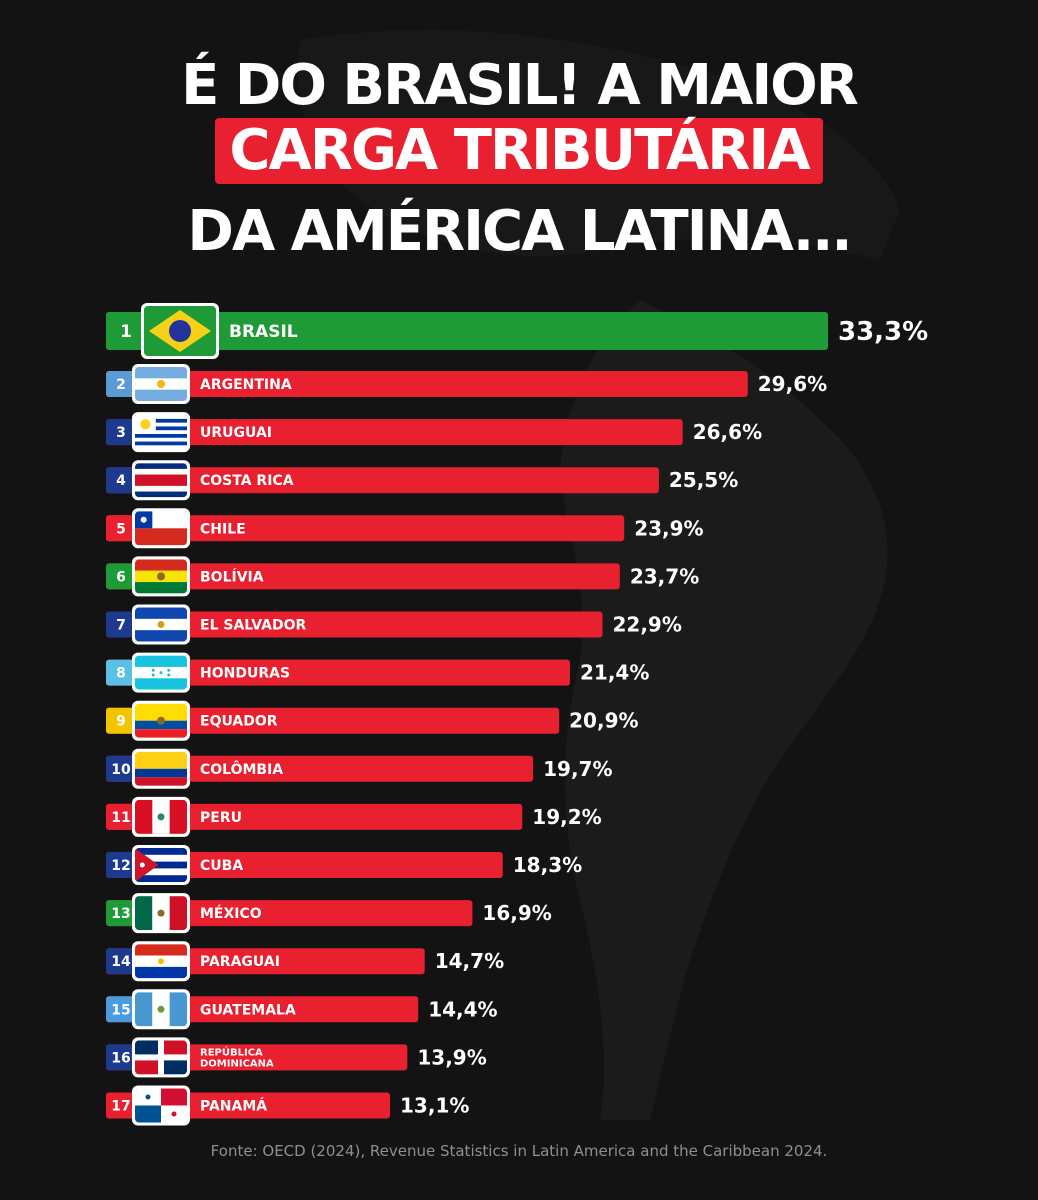 Image resolution: width=1038 pixels, height=1200 pixels. I want to click on category-label: EQUADOR, so click(239, 722).